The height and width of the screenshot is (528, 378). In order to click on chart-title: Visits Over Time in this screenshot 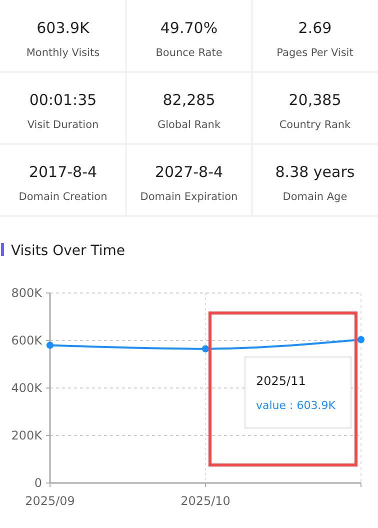, I will do `click(68, 251)`.